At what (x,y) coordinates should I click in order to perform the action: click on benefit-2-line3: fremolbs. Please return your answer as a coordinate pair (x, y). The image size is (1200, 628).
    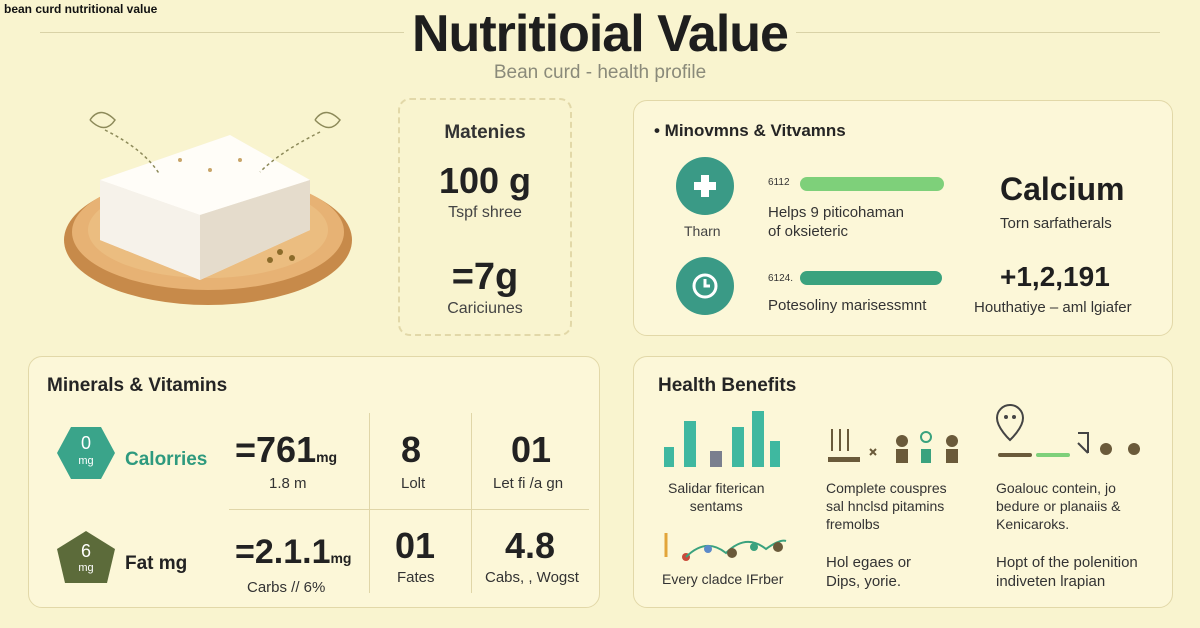
    Looking at the image, I should click on (853, 524).